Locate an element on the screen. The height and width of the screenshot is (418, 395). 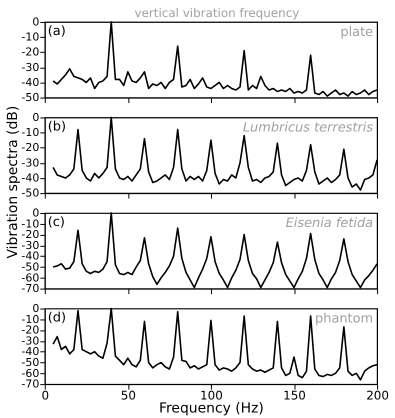
text: vertical vibration frequency is located at coordinates (217, 13).